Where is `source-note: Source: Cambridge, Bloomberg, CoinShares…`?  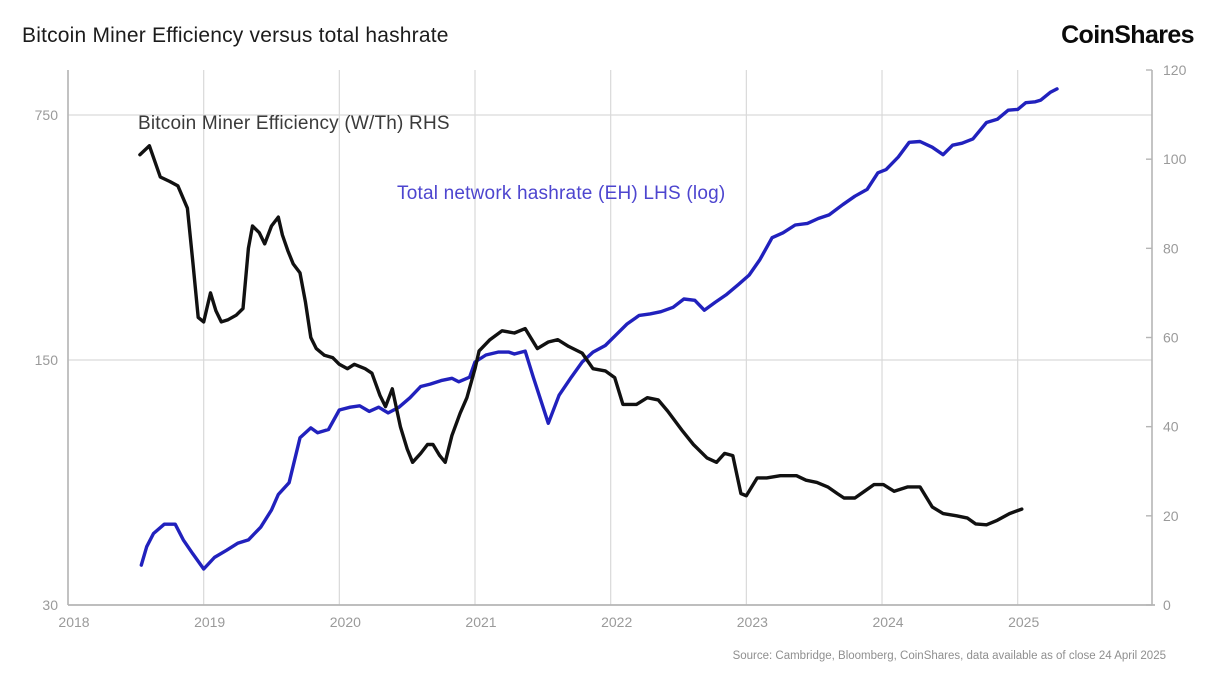 source-note: Source: Cambridge, Bloomberg, CoinShares… is located at coordinates (949, 656).